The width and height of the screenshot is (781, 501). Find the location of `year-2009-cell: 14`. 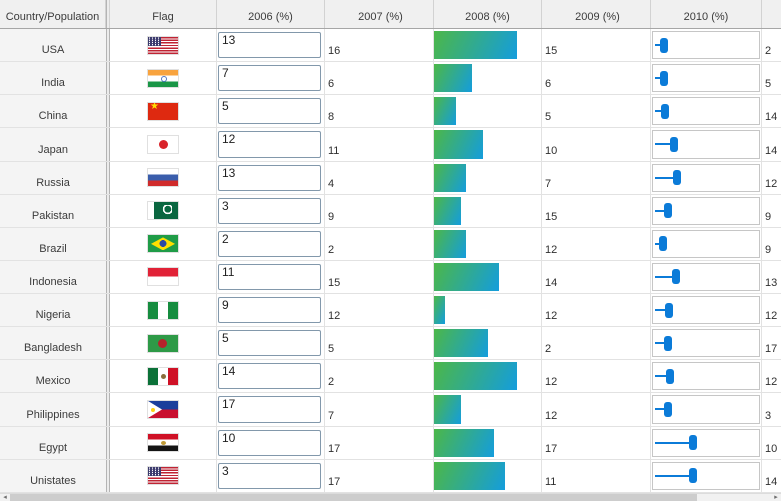

year-2009-cell: 14 is located at coordinates (596, 276).